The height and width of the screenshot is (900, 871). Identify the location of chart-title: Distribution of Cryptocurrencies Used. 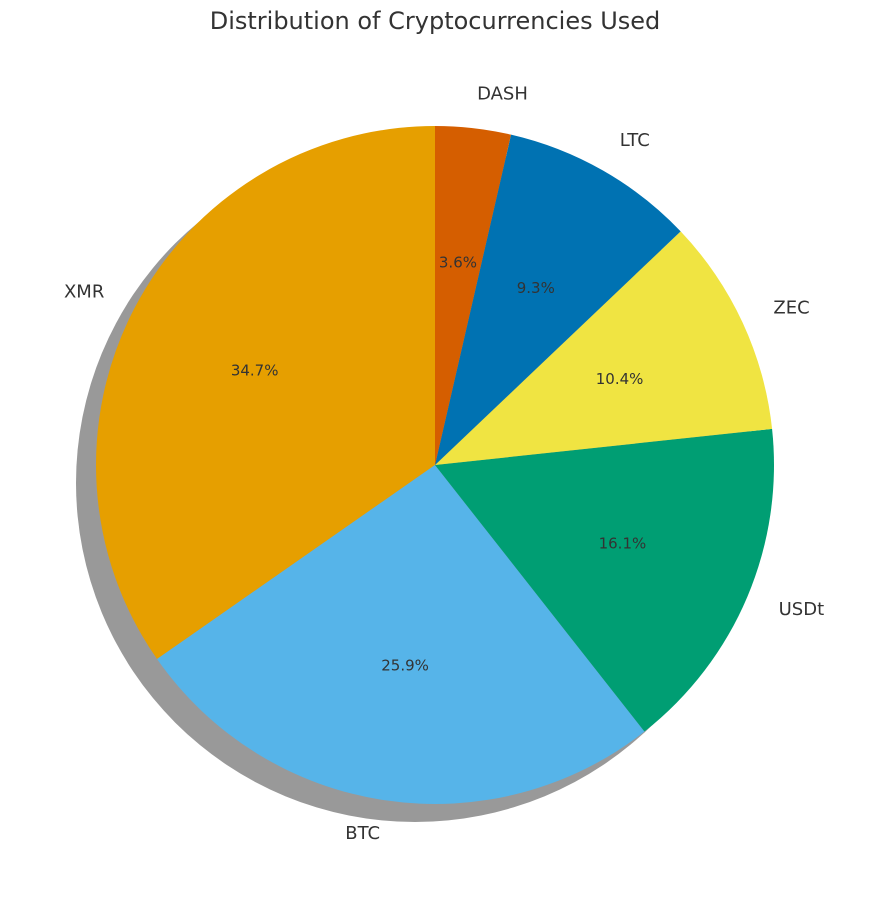
(435, 21).